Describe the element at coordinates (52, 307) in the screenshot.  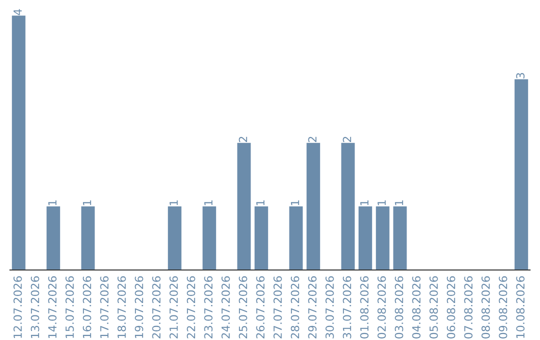
I see `x-tick-label: 14.07.2026` at that location.